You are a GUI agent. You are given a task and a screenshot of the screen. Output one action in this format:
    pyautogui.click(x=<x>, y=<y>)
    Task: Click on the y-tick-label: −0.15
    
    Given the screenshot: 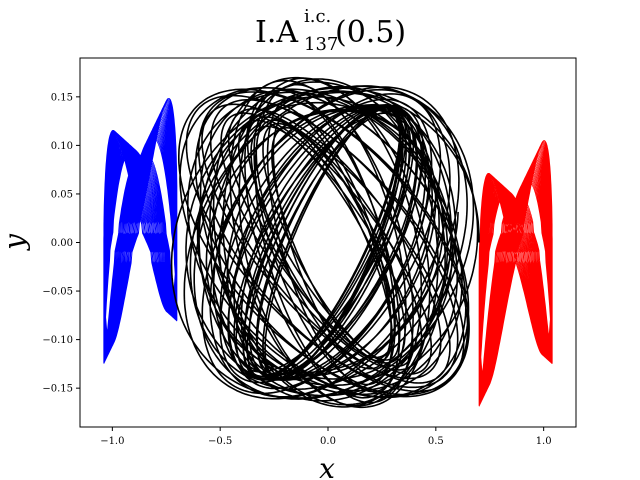 What is the action you would take?
    pyautogui.click(x=57, y=389)
    